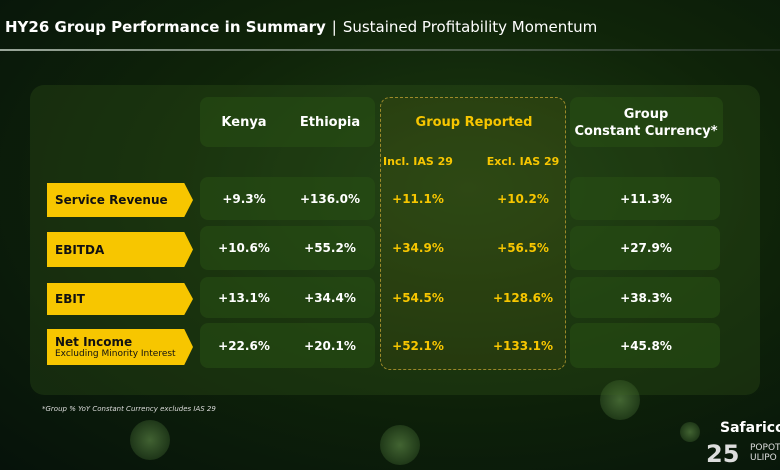 The height and width of the screenshot is (470, 780). Describe the element at coordinates (523, 161) in the screenshot. I see `col-excl-ias29: Excl. IAS 29` at that location.